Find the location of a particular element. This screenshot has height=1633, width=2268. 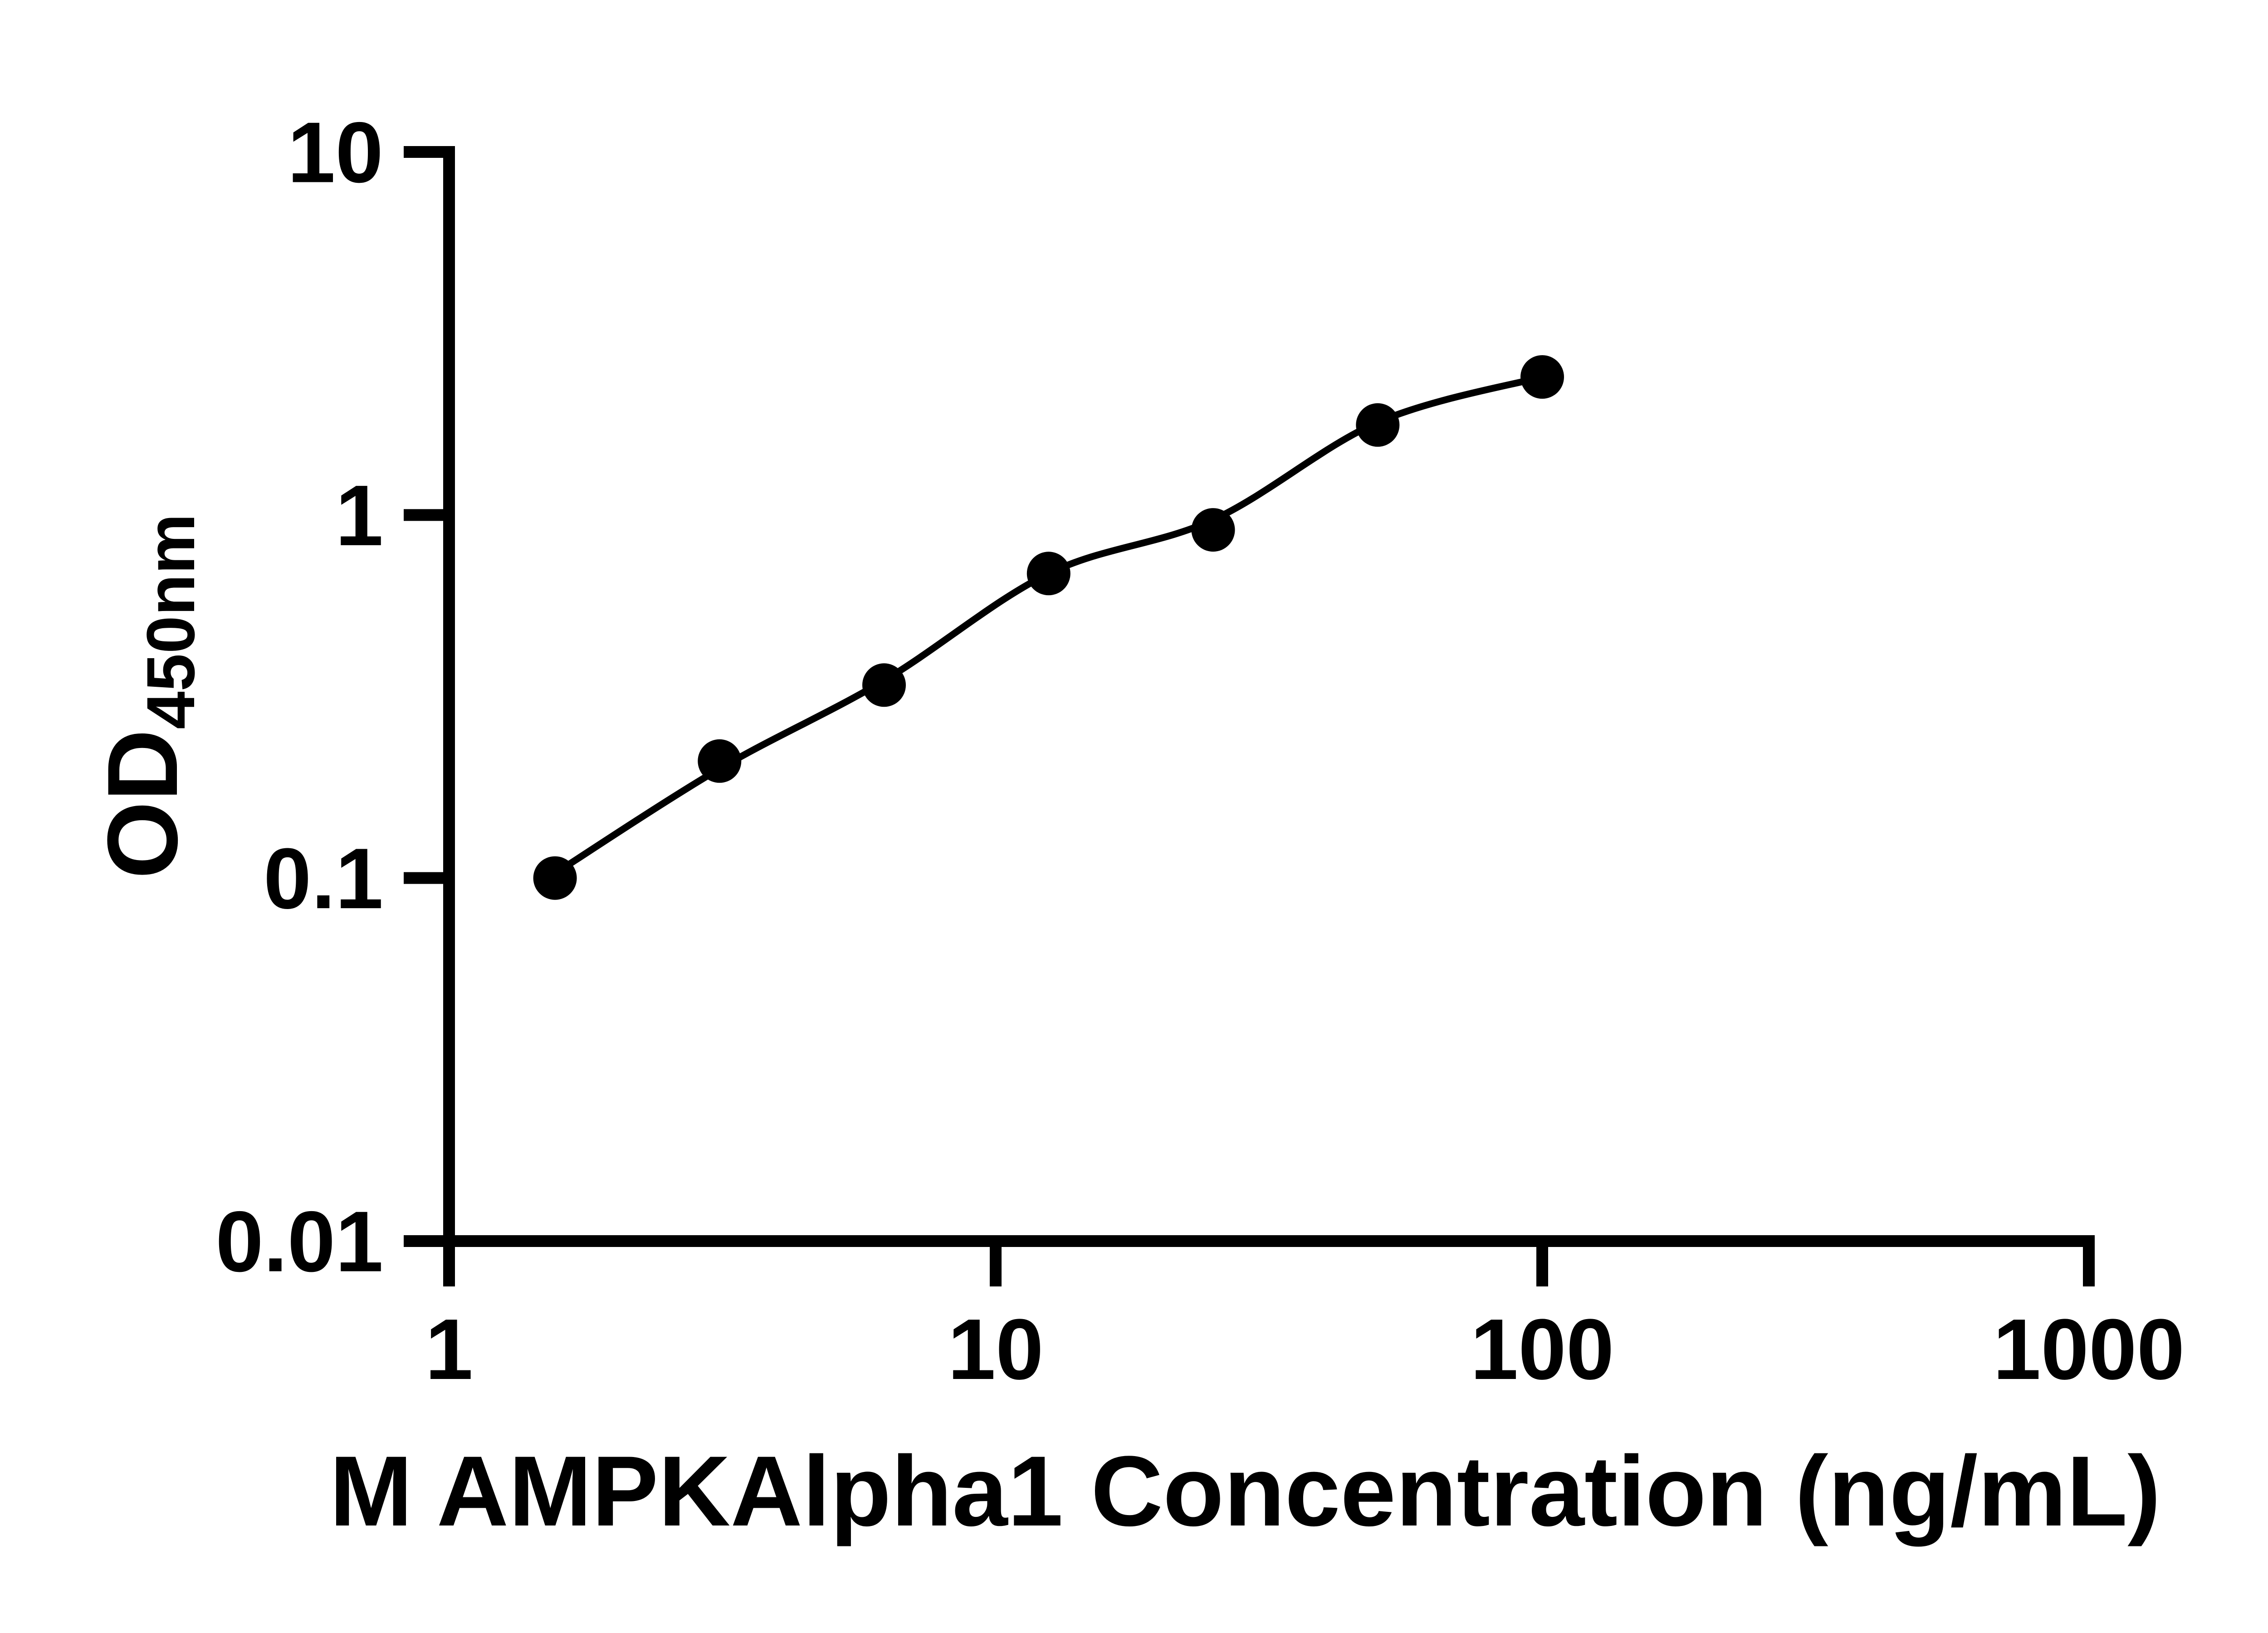

y-axis-title-main: OD is located at coordinates (143, 804).